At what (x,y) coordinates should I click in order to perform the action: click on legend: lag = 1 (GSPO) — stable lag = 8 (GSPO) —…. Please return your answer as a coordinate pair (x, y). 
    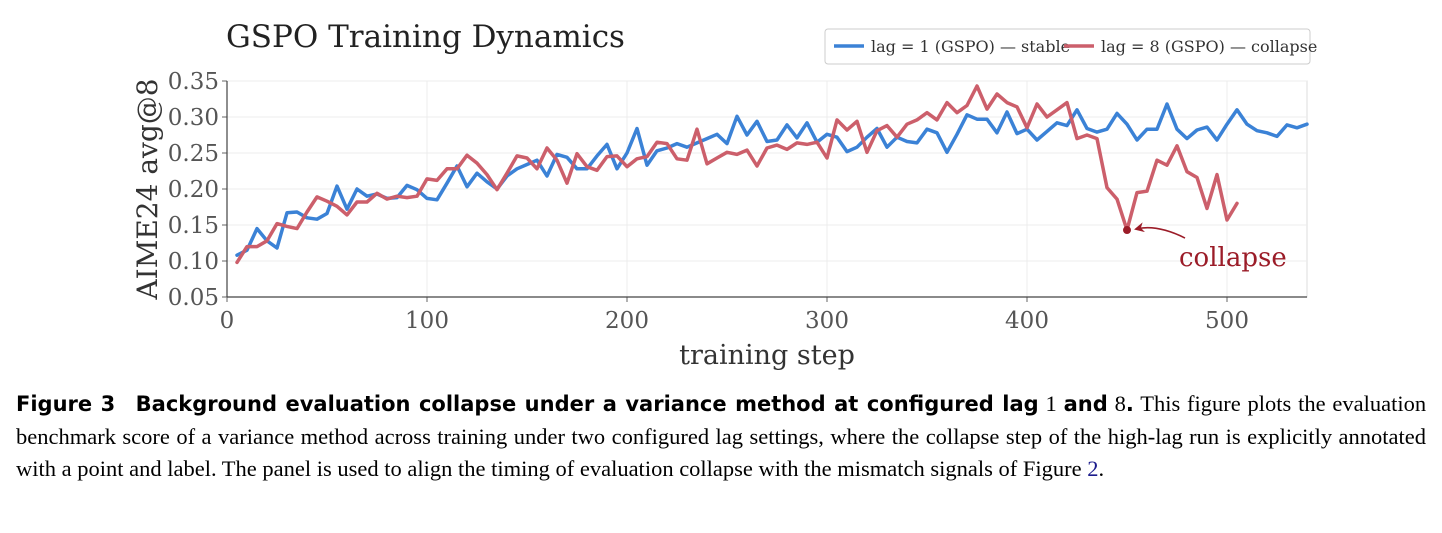
    Looking at the image, I should click on (1070, 46).